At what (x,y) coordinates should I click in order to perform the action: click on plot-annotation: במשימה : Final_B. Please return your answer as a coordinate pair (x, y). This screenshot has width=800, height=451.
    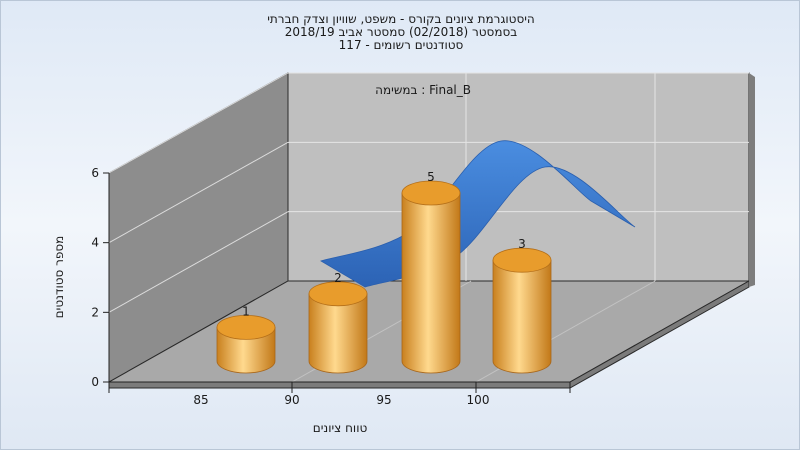
    Looking at the image, I should click on (423, 90).